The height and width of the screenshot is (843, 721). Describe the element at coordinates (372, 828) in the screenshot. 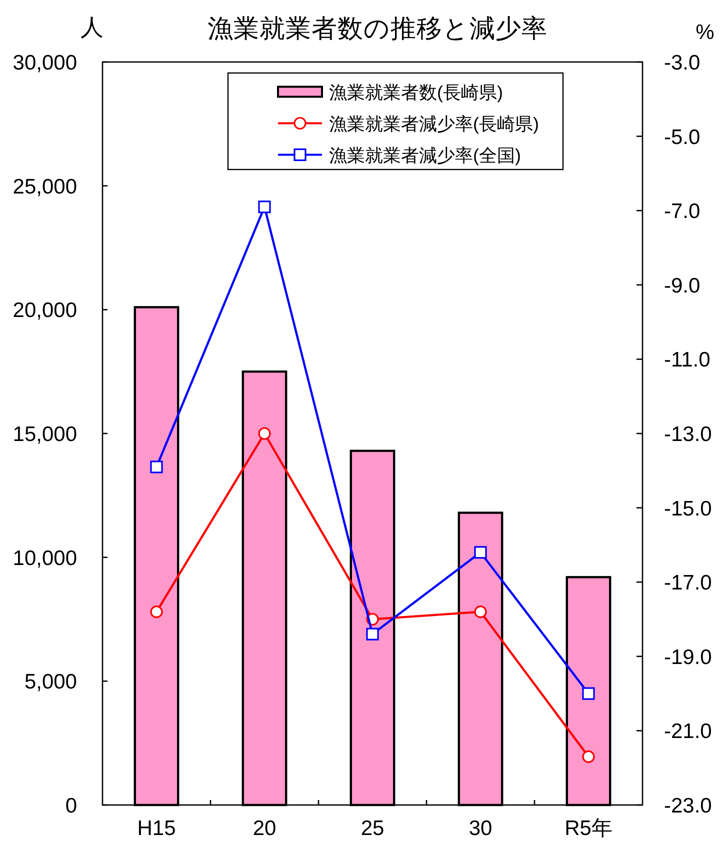

I see `xtick: 25` at that location.